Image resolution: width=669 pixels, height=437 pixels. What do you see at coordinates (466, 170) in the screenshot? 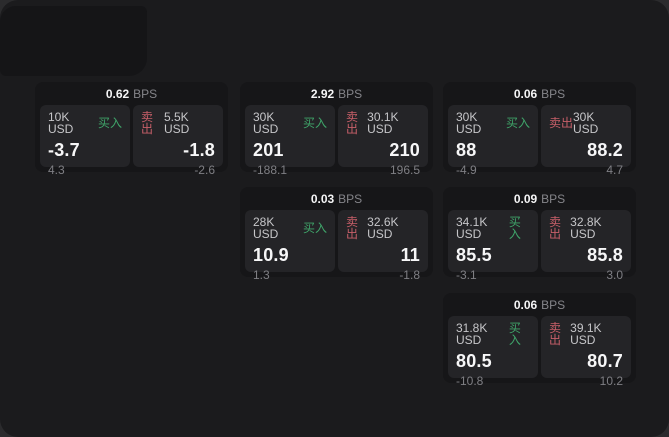
I see `buy-sub-value: -4.9` at bounding box center [466, 170].